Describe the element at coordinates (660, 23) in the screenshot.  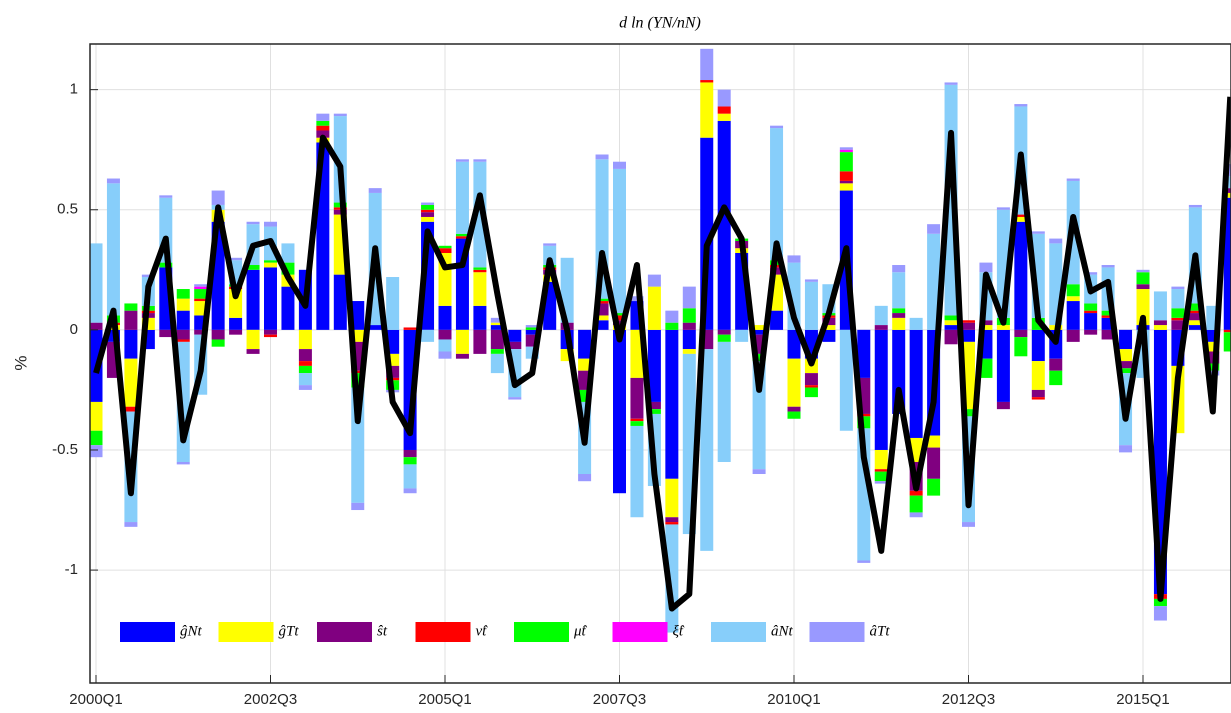
I see `chart-title: d ln (YN/nN)` at that location.